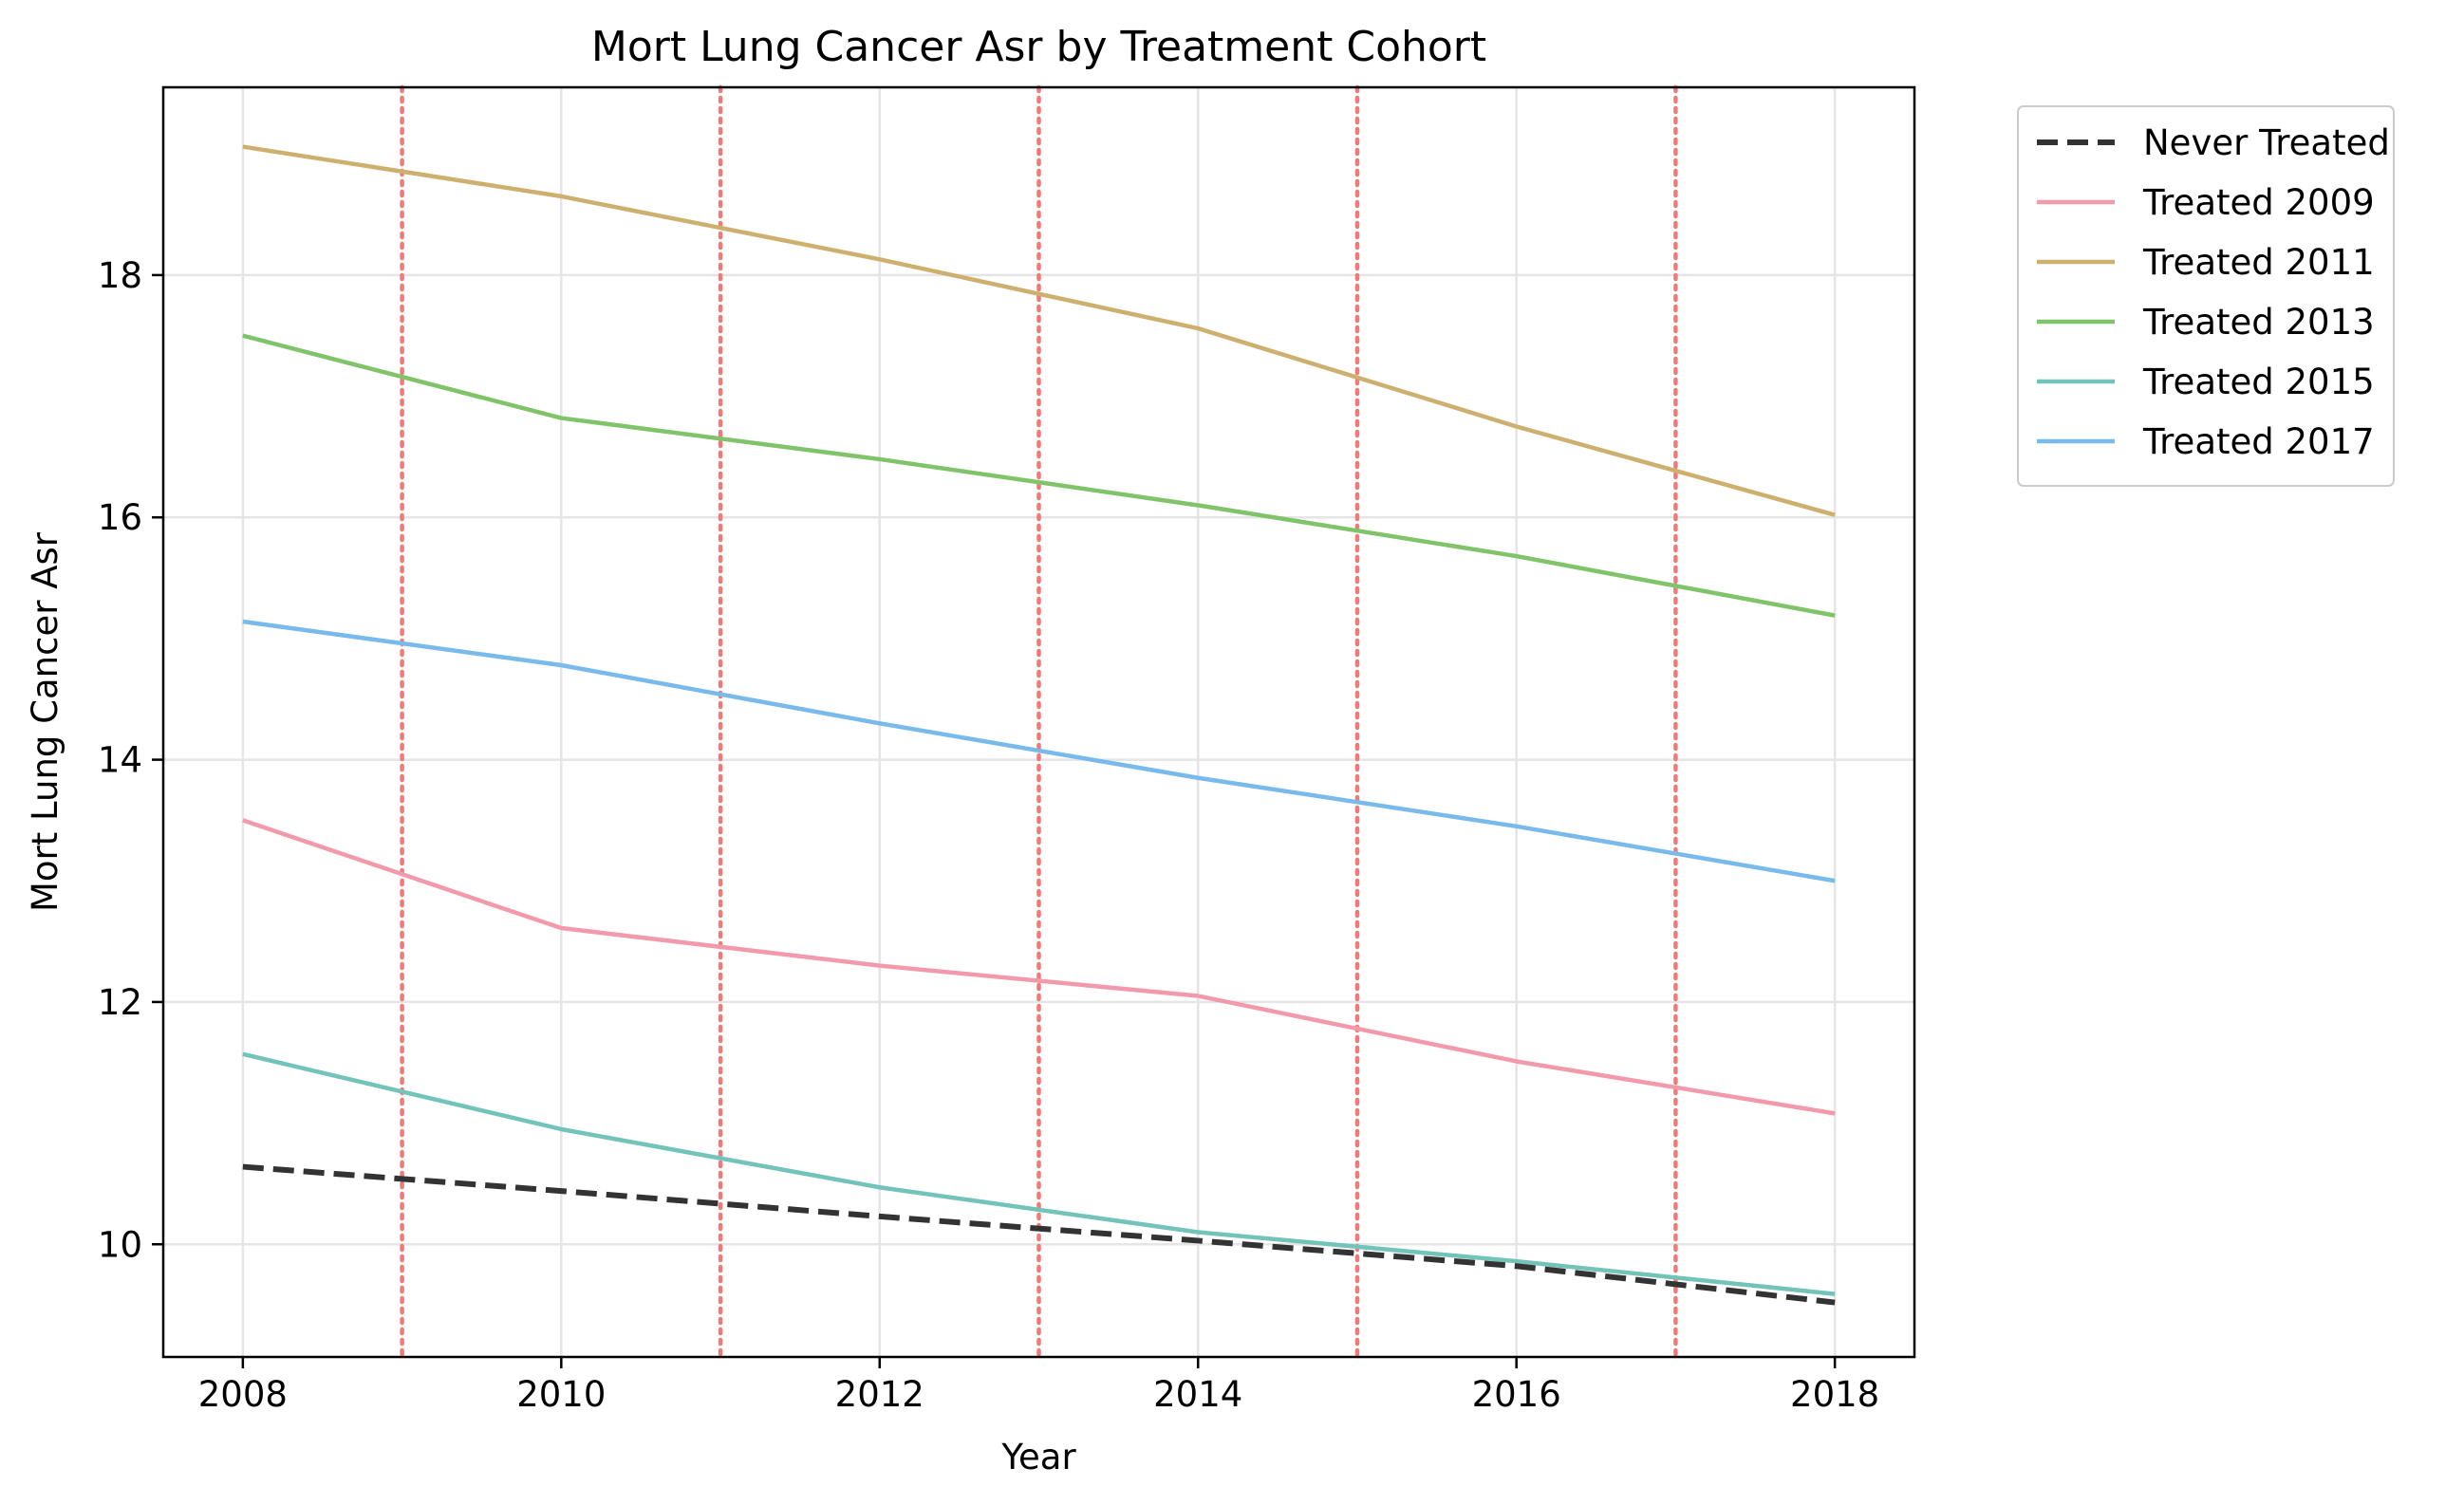  What do you see at coordinates (1039, 475) in the screenshot?
I see `series-line-treated-2013` at bounding box center [1039, 475].